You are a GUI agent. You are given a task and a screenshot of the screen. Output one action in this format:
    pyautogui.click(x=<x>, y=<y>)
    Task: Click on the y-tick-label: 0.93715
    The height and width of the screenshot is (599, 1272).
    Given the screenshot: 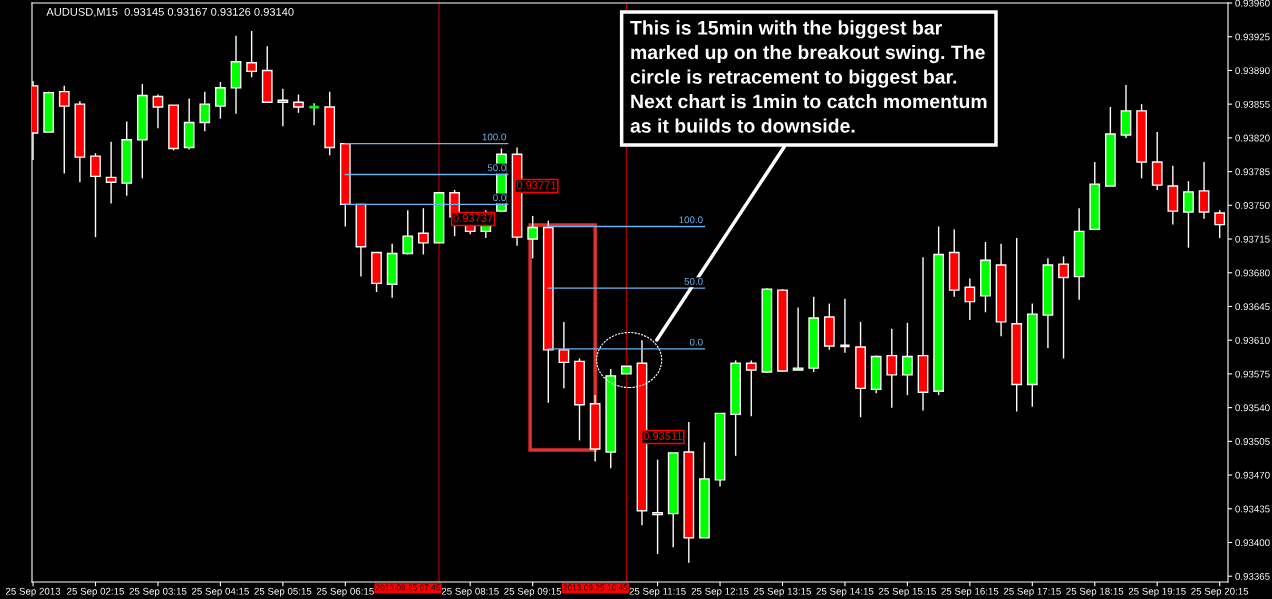 What is the action you would take?
    pyautogui.click(x=1252, y=239)
    